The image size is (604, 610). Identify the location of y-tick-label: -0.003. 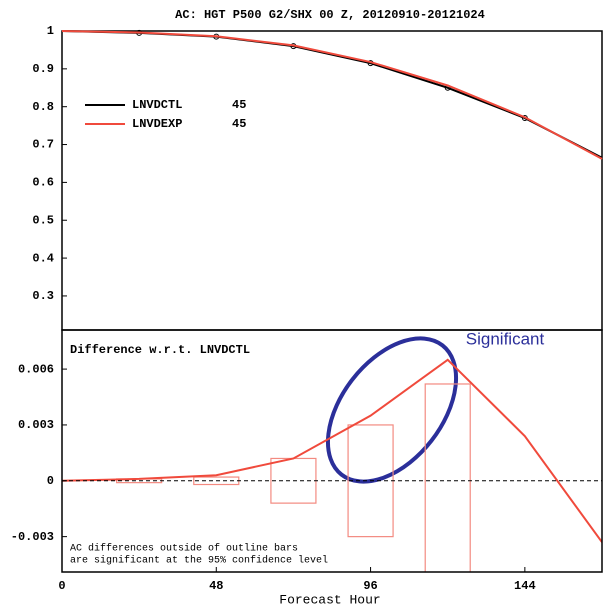
(32, 537).